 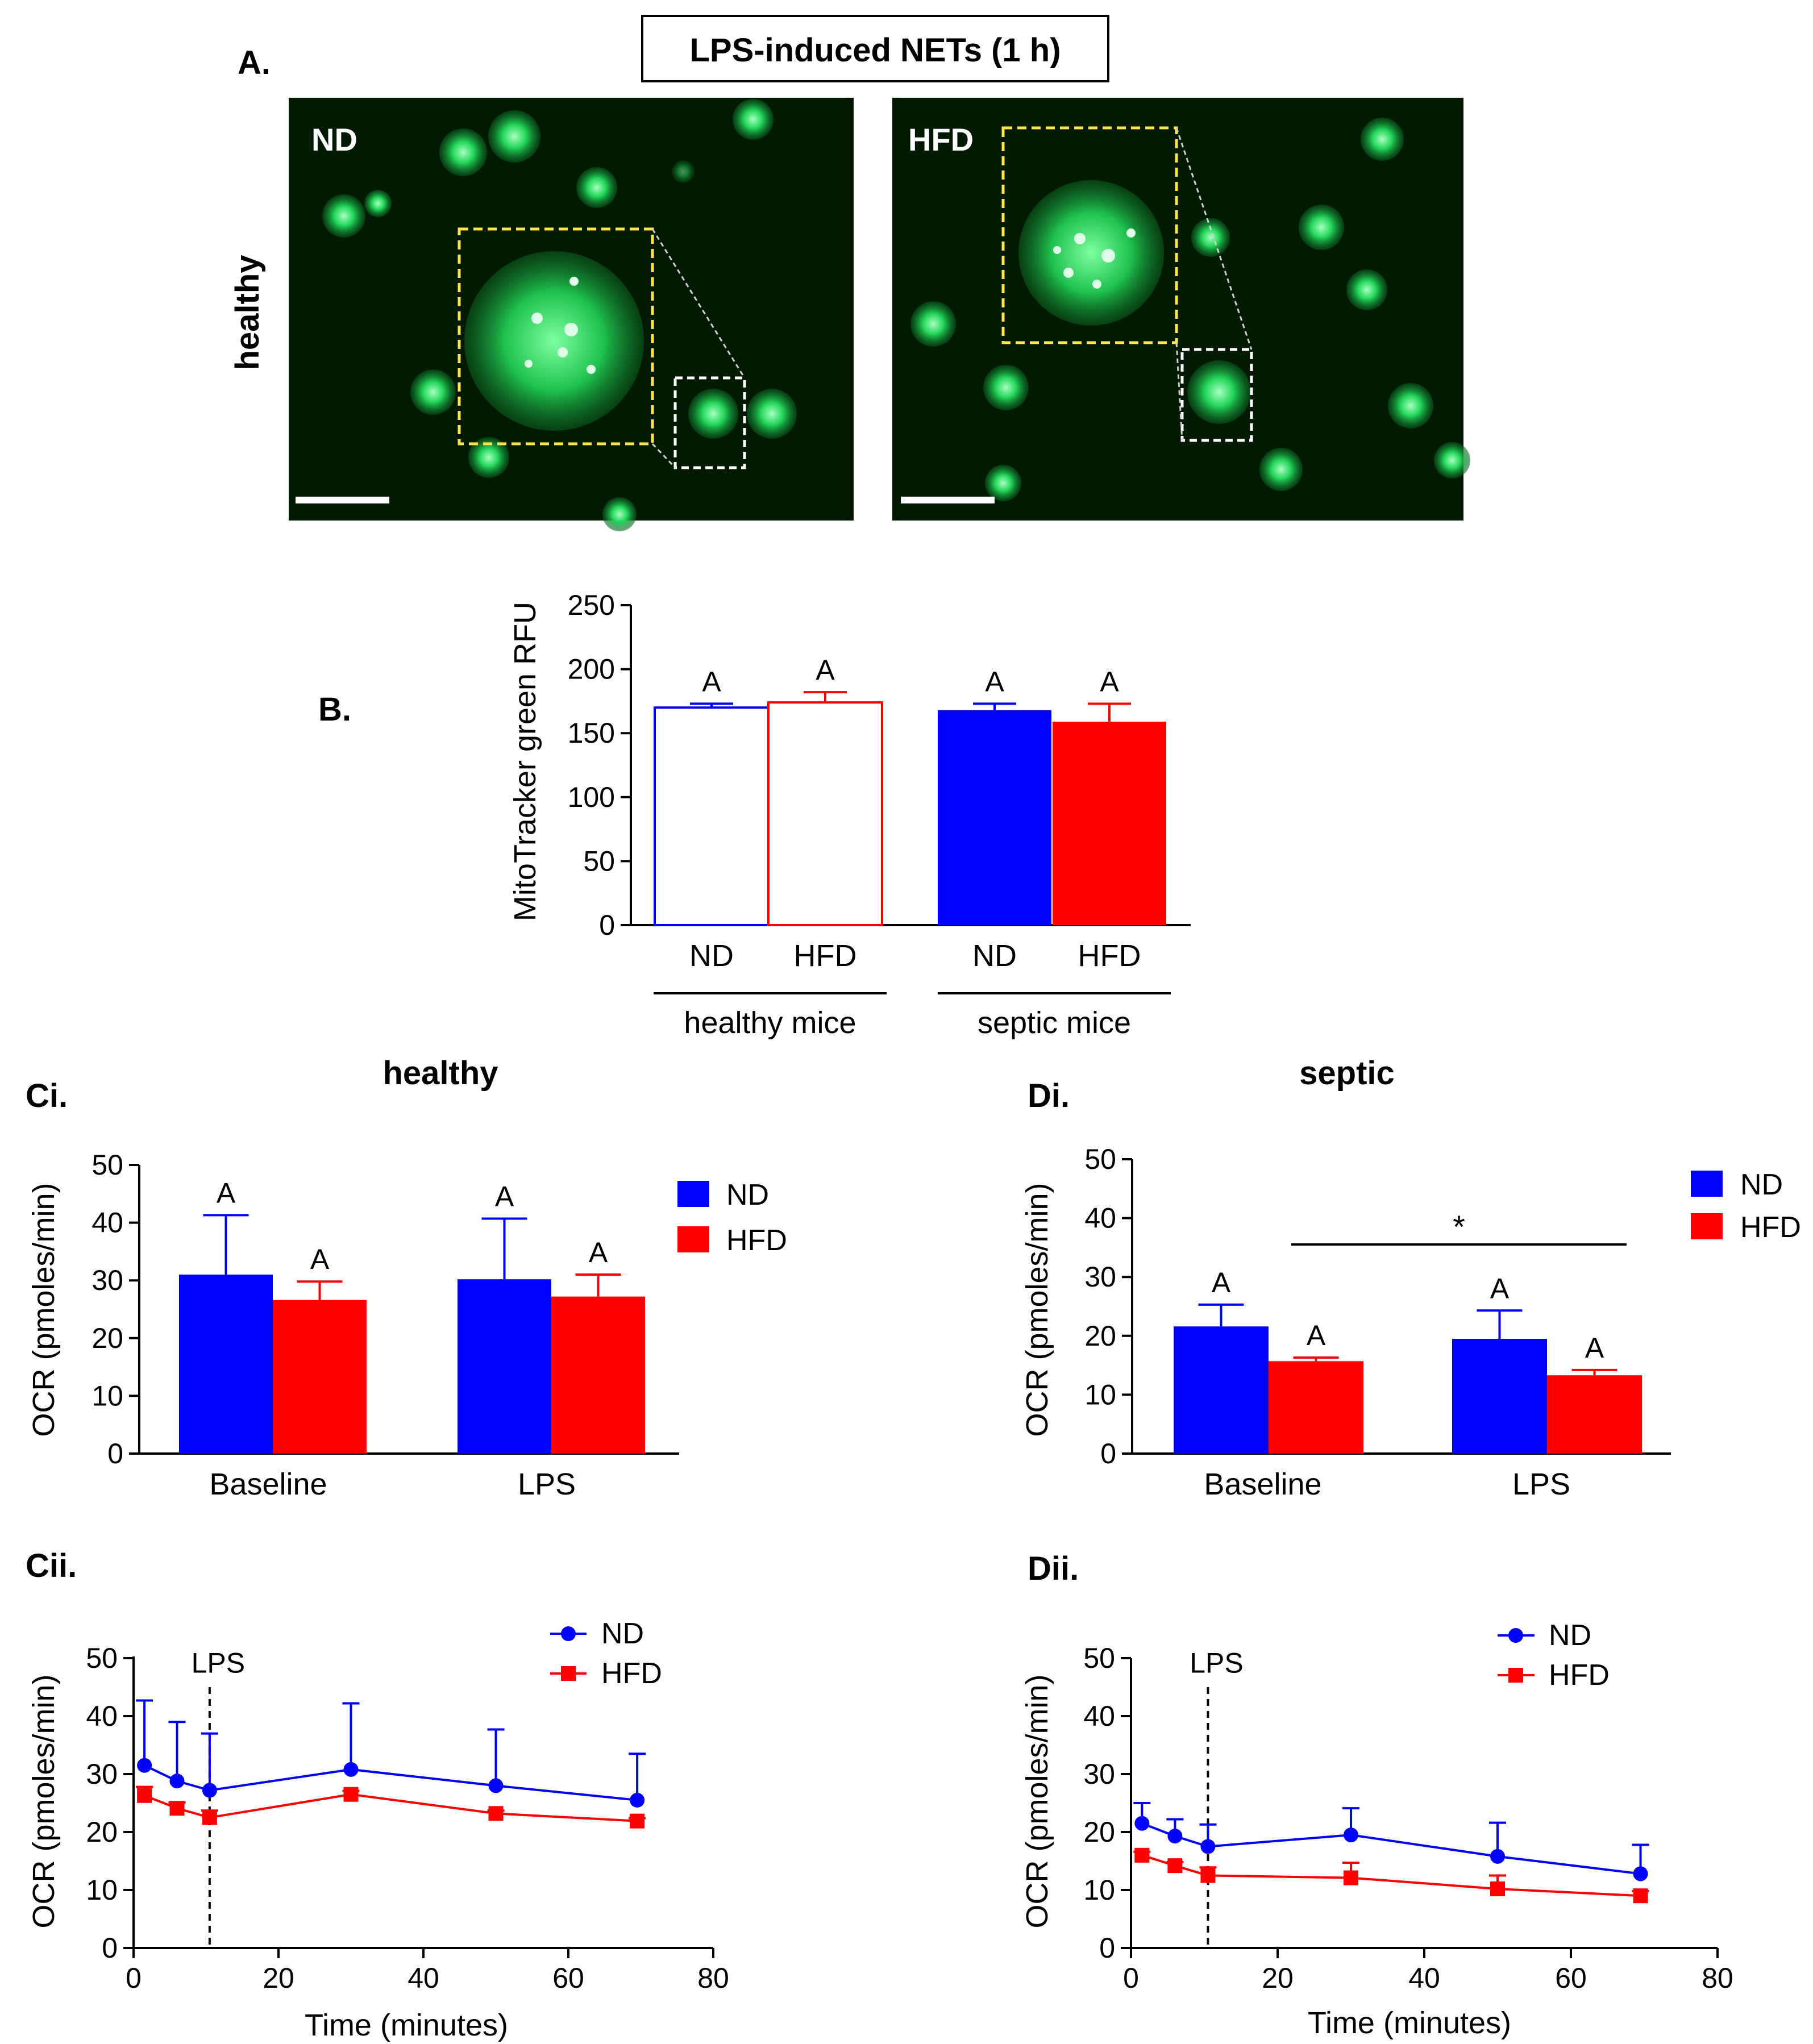 I want to click on ci-ylabel: OCR (pmoles/min), so click(x=44, y=1310).